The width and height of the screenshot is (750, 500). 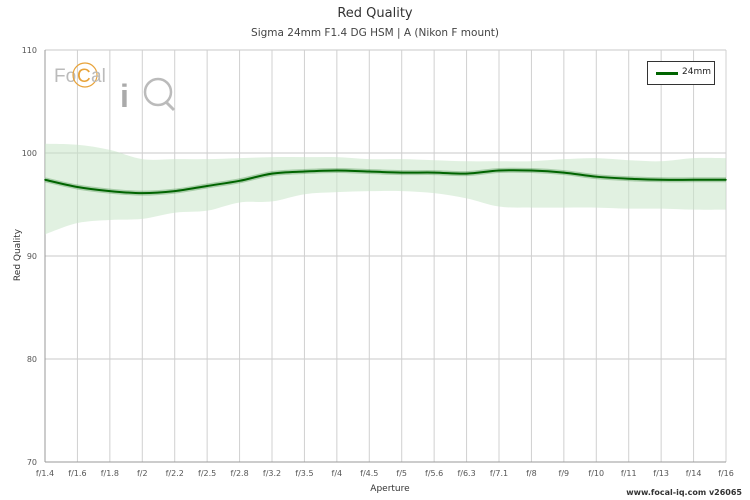 I want to click on x-tick-label: f/3.5, so click(x=304, y=473).